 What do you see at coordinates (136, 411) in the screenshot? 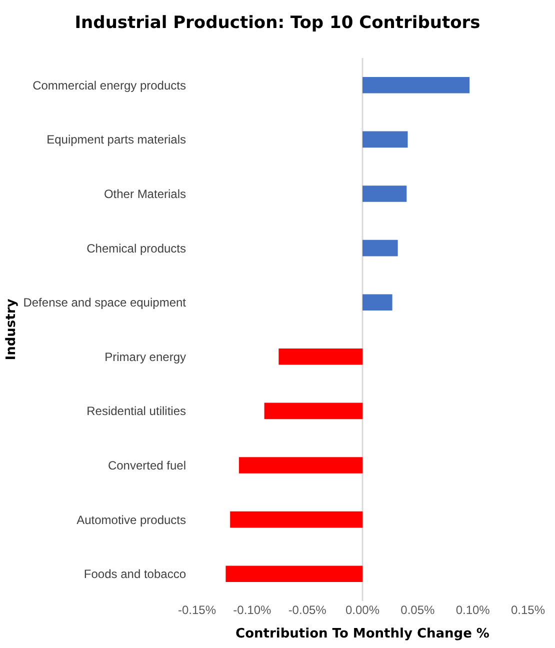
I see `y-tick-label: Residential utilities` at bounding box center [136, 411].